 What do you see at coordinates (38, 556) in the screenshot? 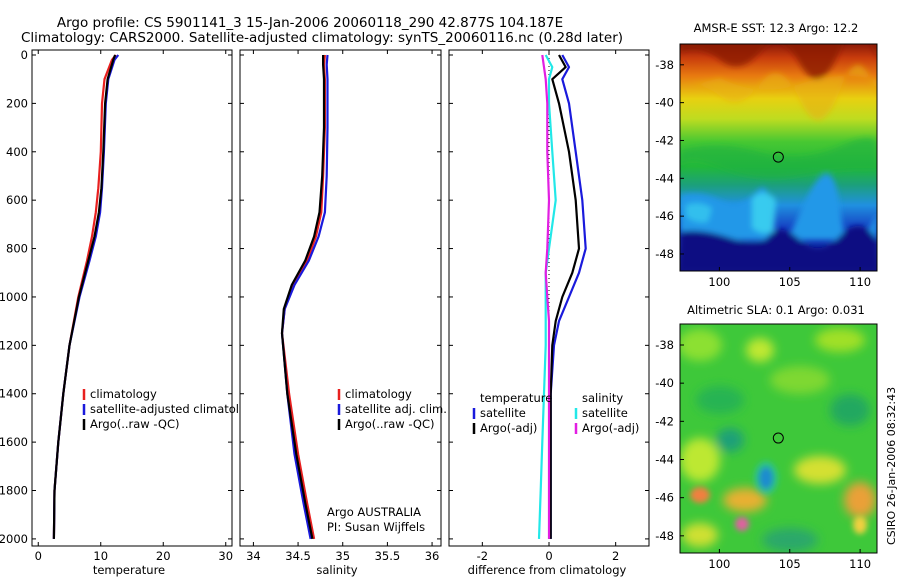
I see `temperature-xtick-label: 0` at bounding box center [38, 556].